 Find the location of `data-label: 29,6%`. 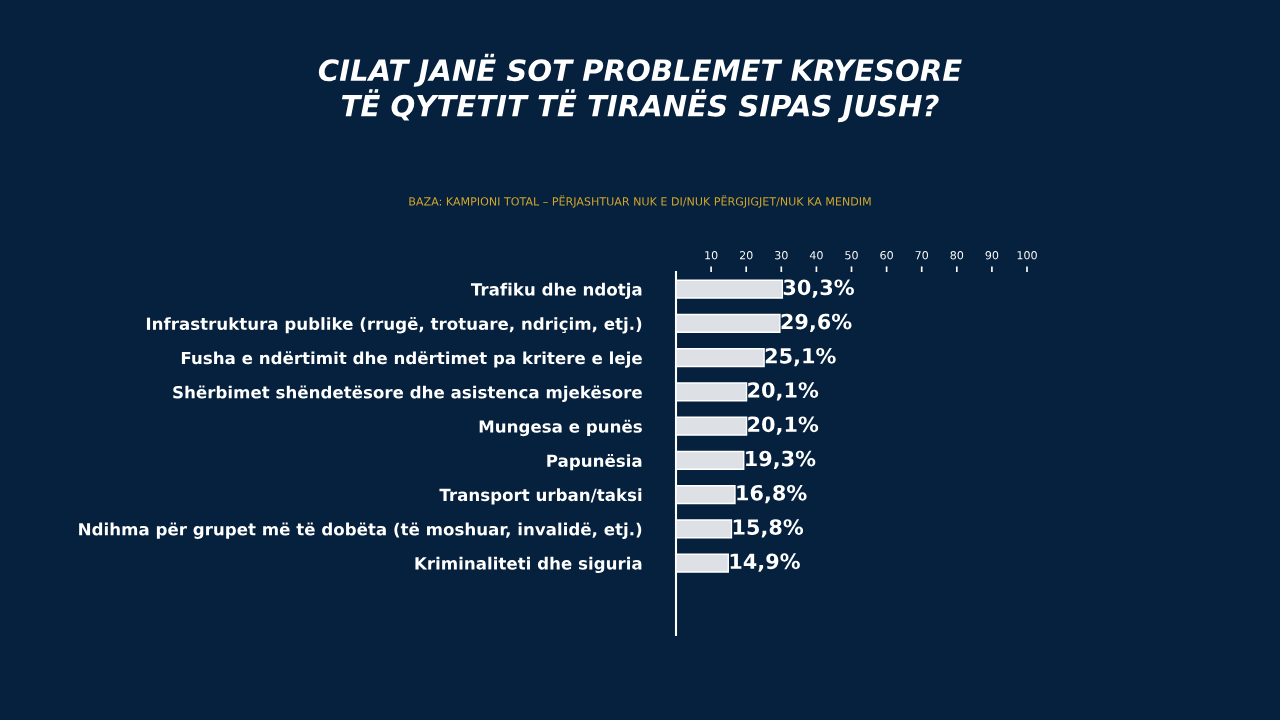

data-label: 29,6% is located at coordinates (816, 323).